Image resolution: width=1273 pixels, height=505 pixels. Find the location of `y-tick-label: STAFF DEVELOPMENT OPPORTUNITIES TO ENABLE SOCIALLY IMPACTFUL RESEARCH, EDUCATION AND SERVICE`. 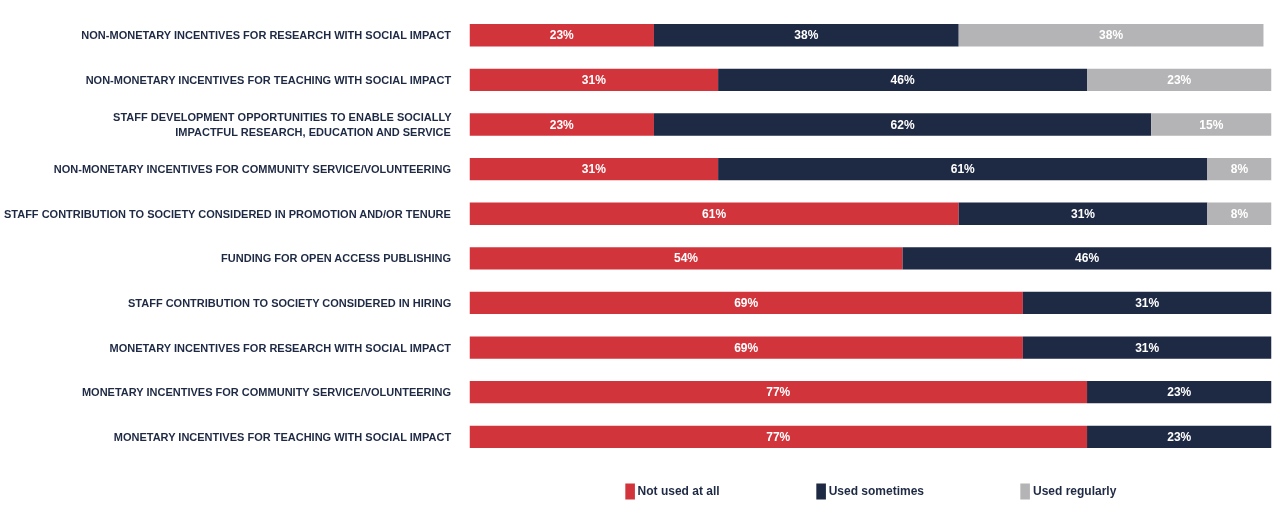

y-tick-label: STAFF DEVELOPMENT OPPORTUNITIES TO ENABLE SOCIALLY IMPACTFUL RESEARCH, EDUCATION AND SERVICE is located at coordinates (283, 124).